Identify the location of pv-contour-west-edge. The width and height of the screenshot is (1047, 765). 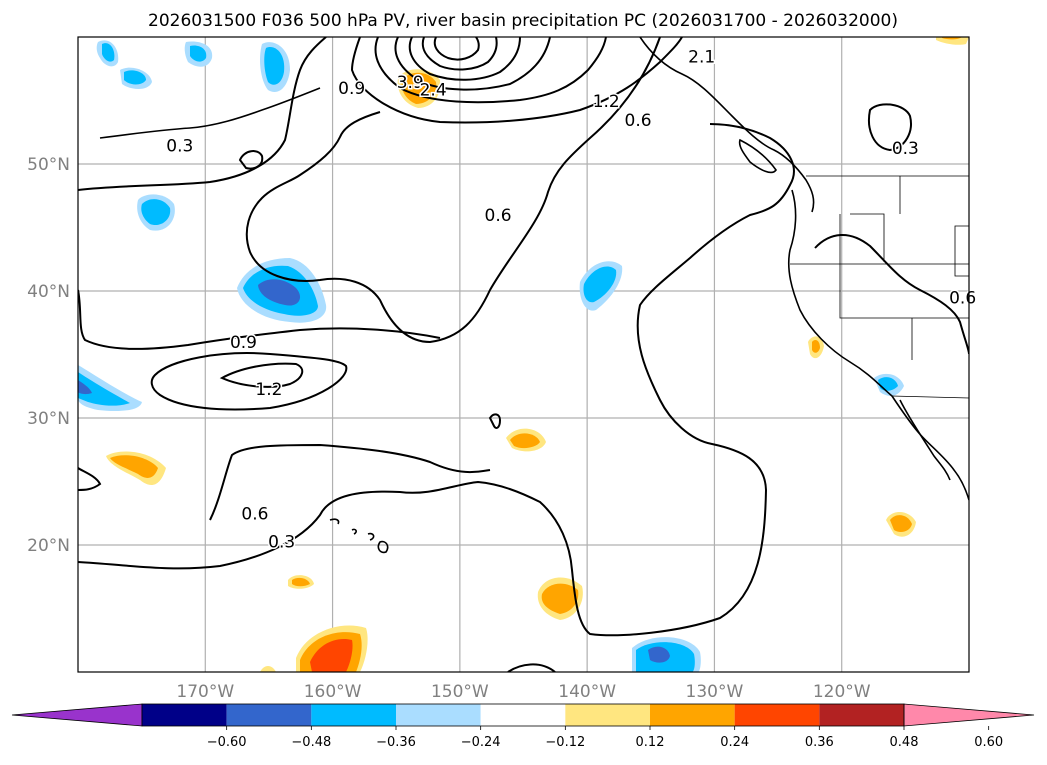
(90, 479).